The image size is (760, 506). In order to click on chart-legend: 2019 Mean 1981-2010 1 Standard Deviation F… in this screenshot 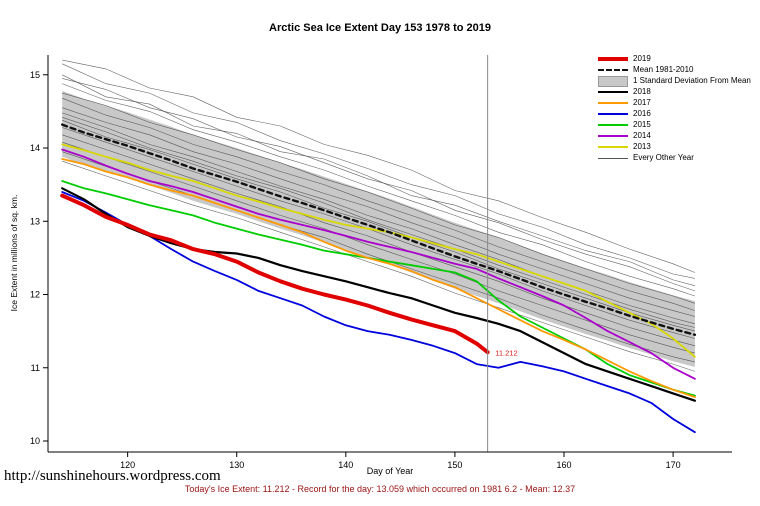, I will do `click(674, 108)`.